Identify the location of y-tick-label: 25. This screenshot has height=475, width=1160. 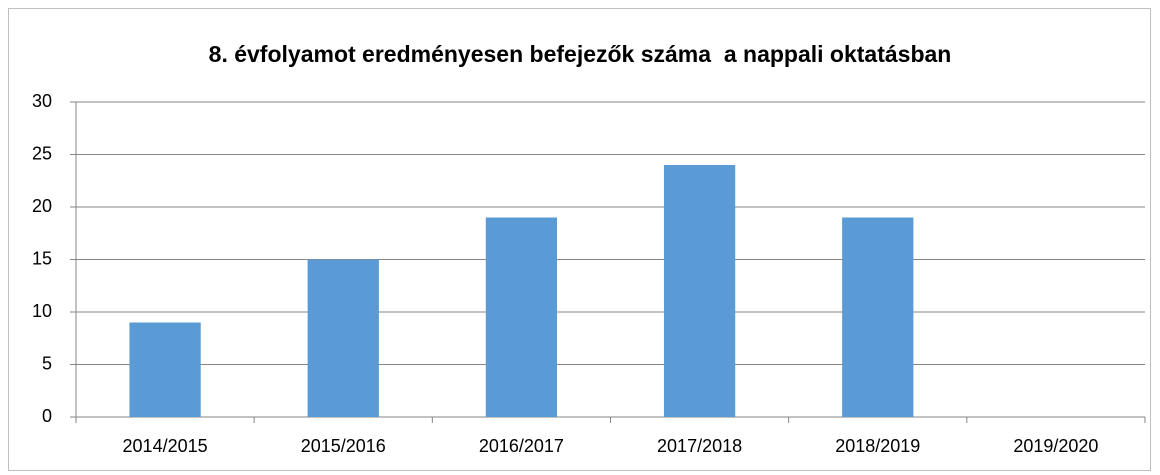
(42, 153).